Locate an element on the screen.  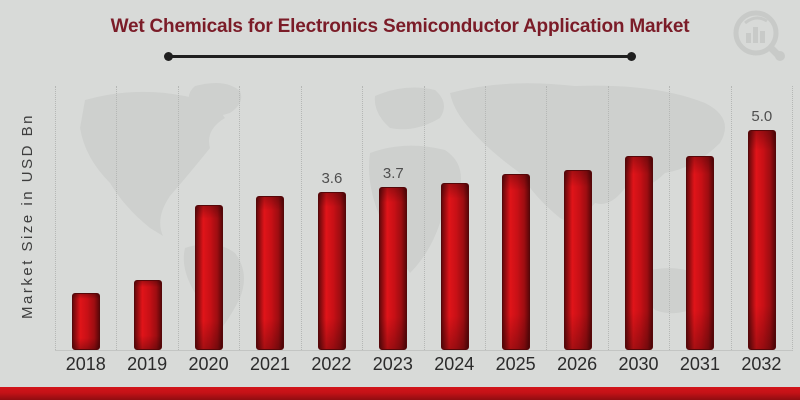
chart-column-2021 is located at coordinates (269, 218).